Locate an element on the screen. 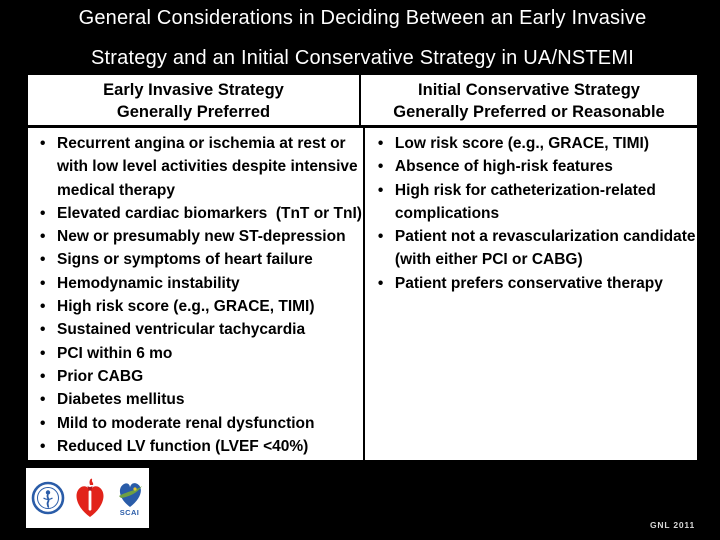  list-item: • Mild to moderate renal dysfunction is located at coordinates (199, 423).